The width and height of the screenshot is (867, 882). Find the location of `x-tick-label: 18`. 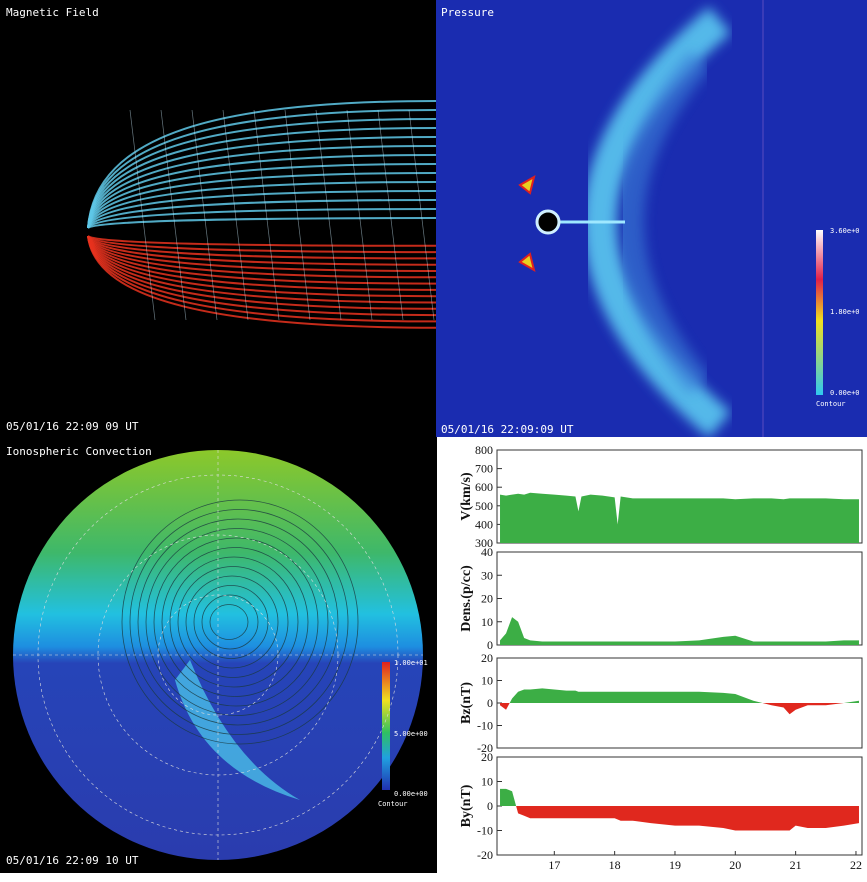

x-tick-label: 18 is located at coordinates (615, 865).